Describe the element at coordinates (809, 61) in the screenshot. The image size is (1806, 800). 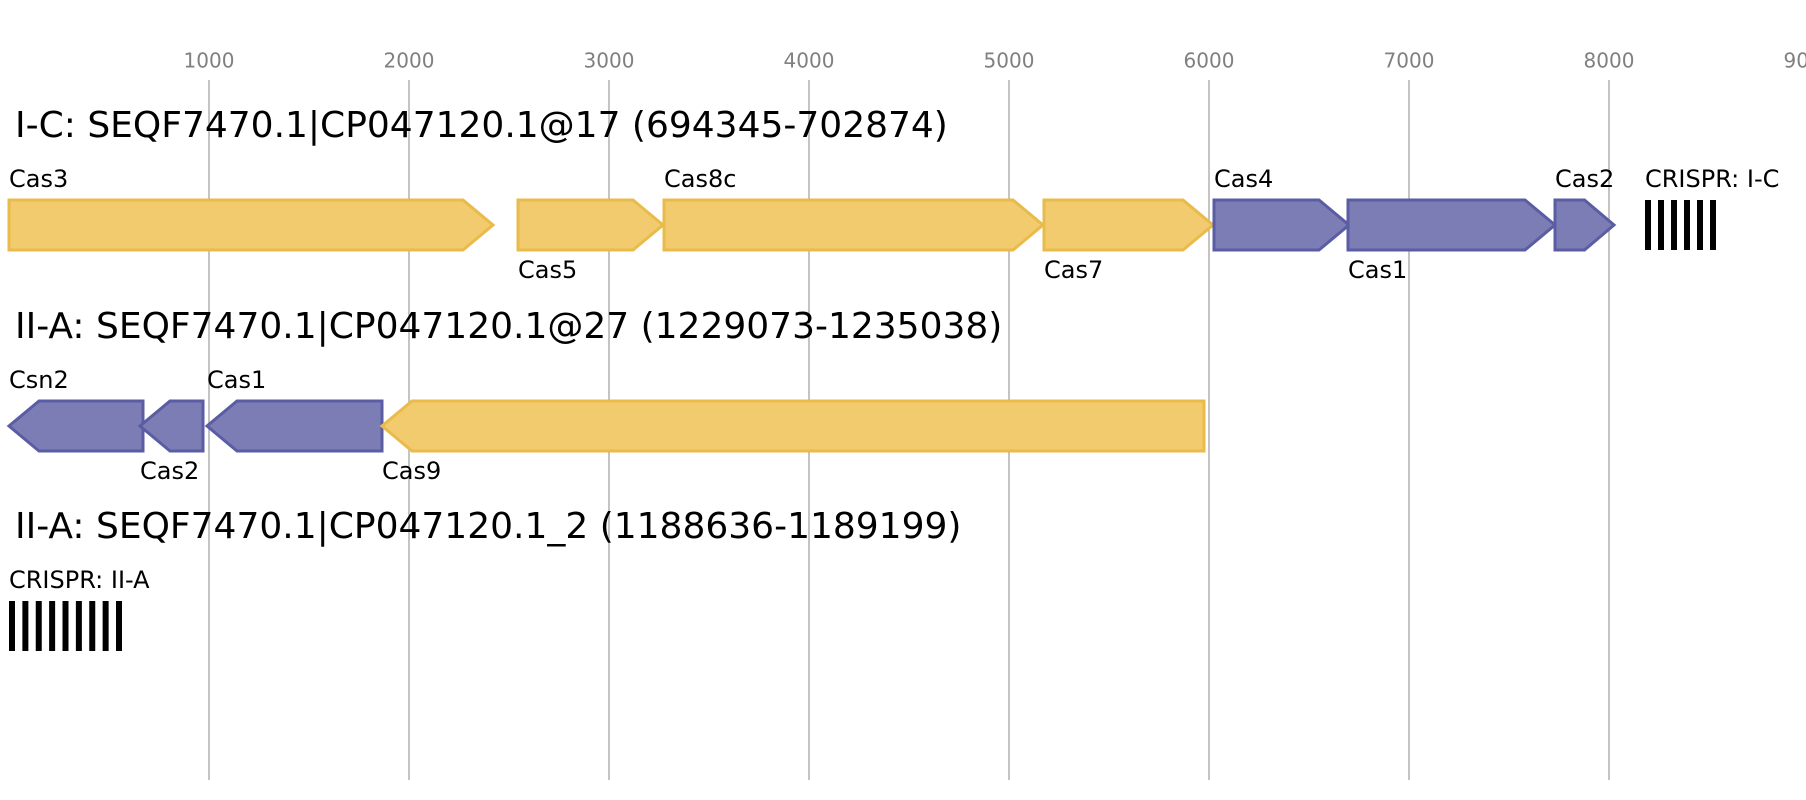
I see `x-tick-label: 4000` at that location.